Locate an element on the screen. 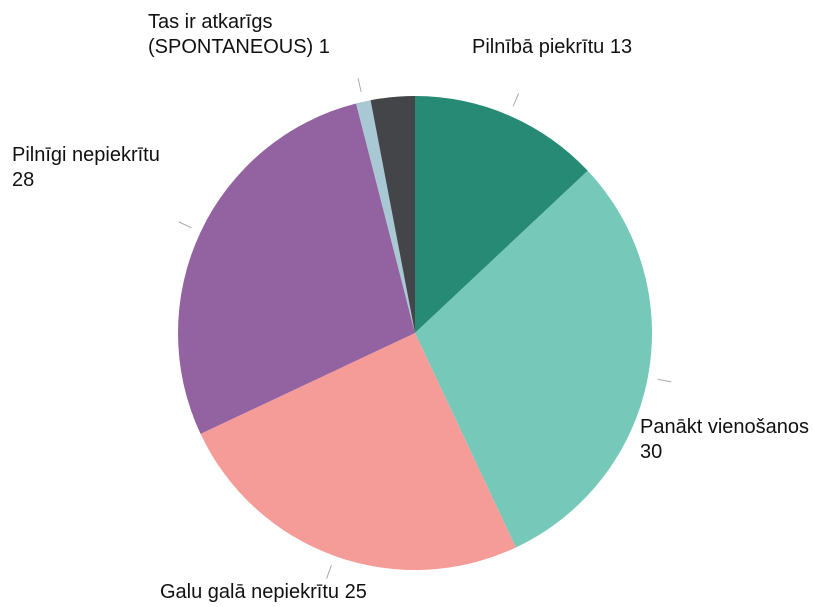  slice-label: Pilnībā piekrītu 13 is located at coordinates (622, 47).